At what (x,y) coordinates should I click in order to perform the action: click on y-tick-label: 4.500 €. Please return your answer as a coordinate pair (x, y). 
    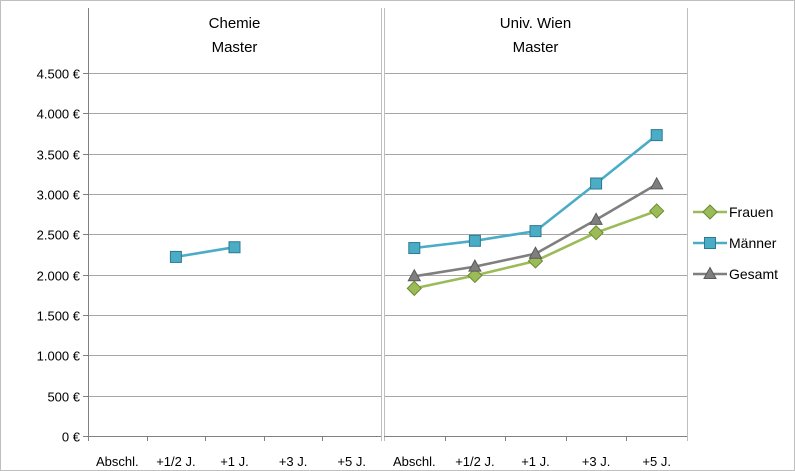
    Looking at the image, I should click on (59, 74).